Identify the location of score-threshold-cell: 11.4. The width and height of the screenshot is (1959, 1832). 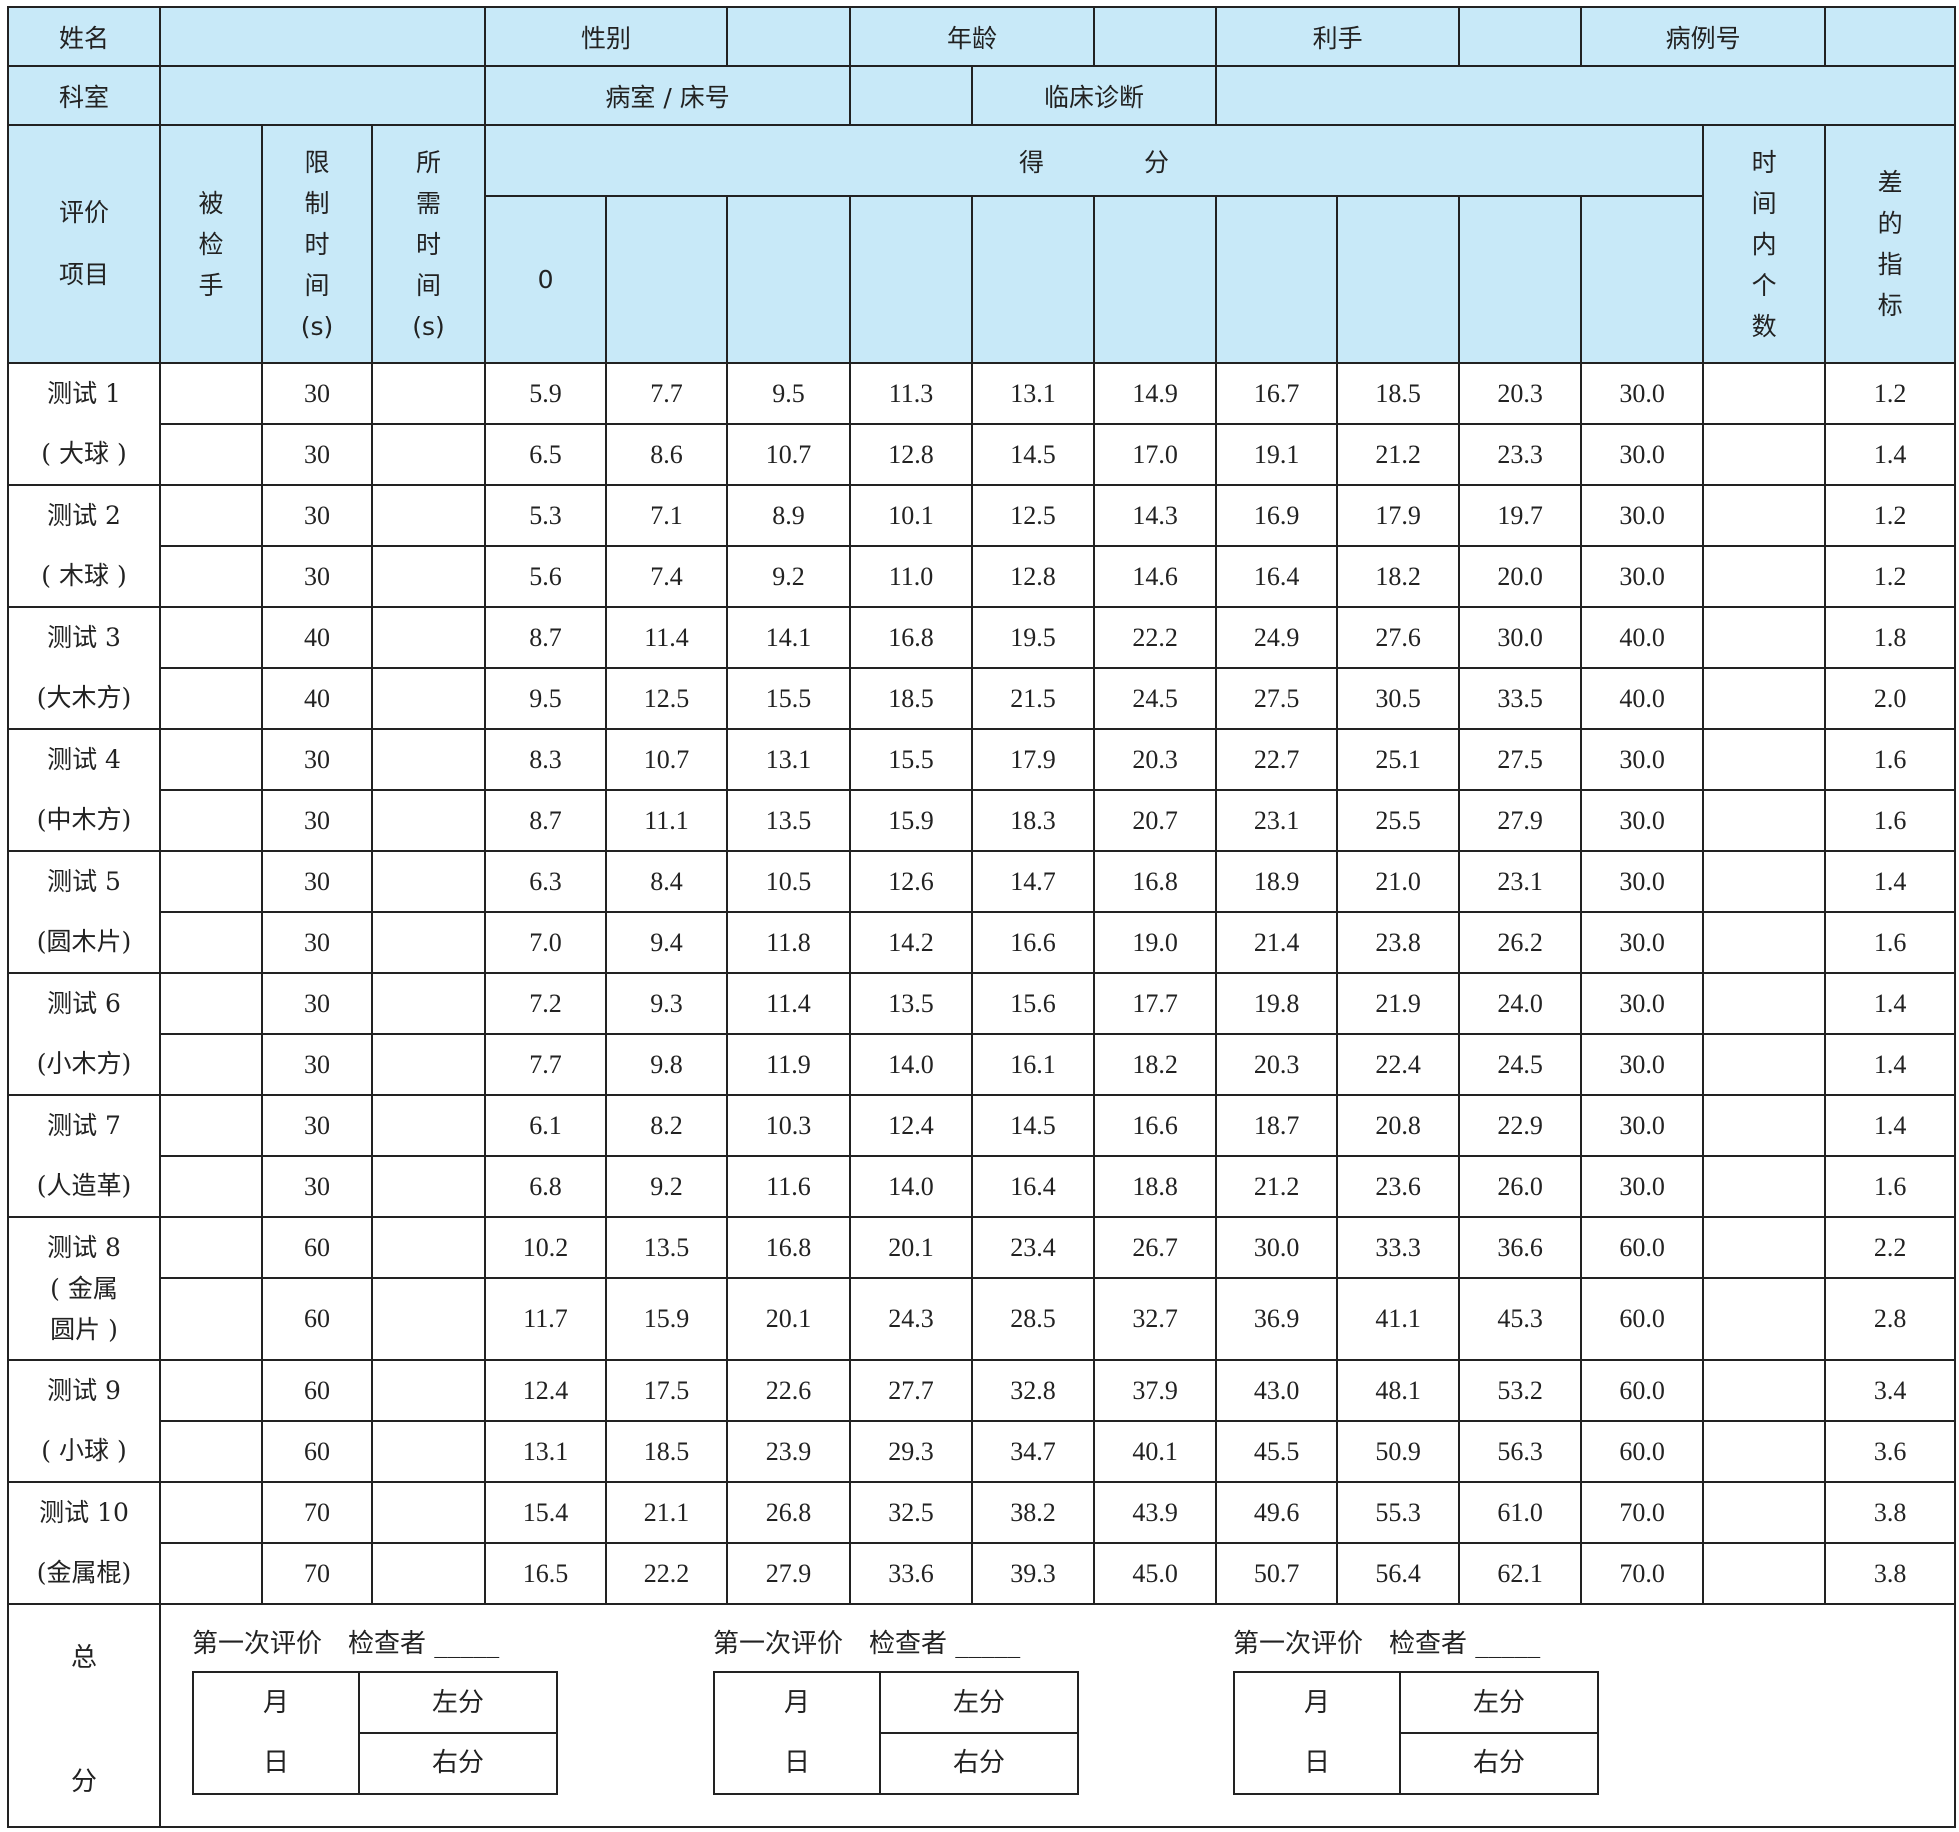
(789, 1003).